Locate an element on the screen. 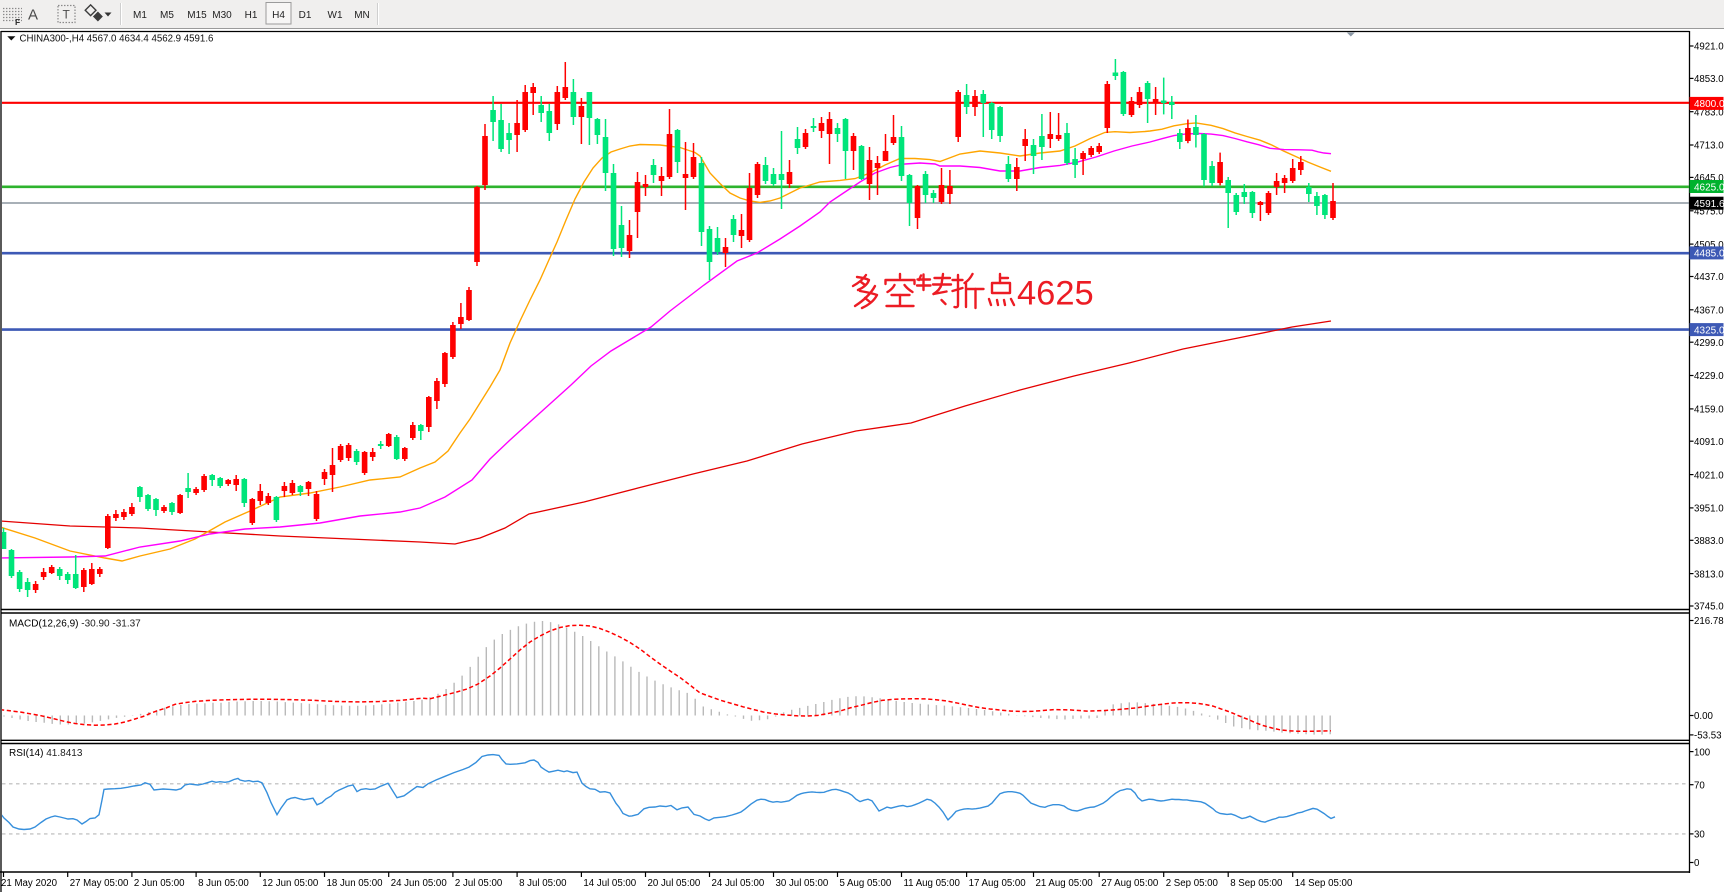 The height and width of the screenshot is (893, 1724). svg-text: 30 Jul 05:00 is located at coordinates (802, 883).